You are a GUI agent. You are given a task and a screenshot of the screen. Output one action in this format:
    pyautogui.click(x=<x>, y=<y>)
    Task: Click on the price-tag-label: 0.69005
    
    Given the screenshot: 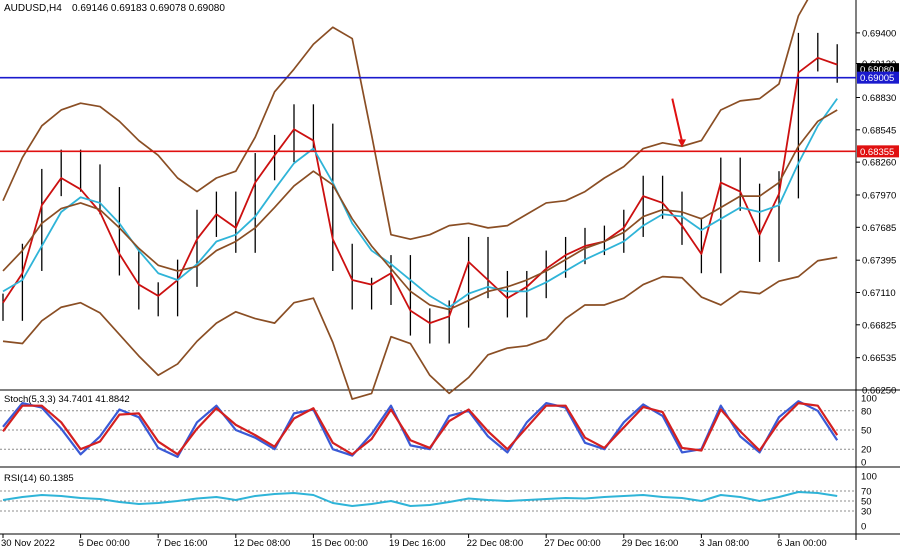 What is the action you would take?
    pyautogui.click(x=877, y=78)
    